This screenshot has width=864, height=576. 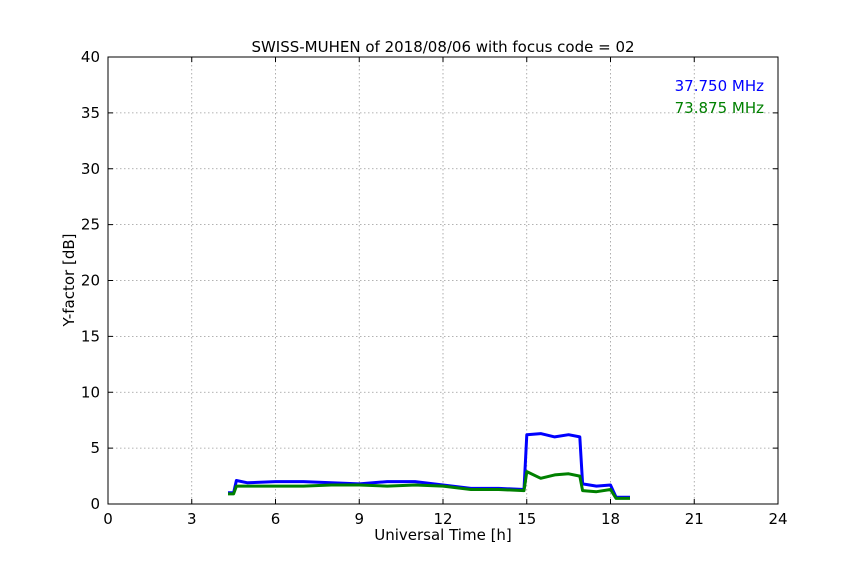 What do you see at coordinates (95, 504) in the screenshot?
I see `y-tick-label: 0` at bounding box center [95, 504].